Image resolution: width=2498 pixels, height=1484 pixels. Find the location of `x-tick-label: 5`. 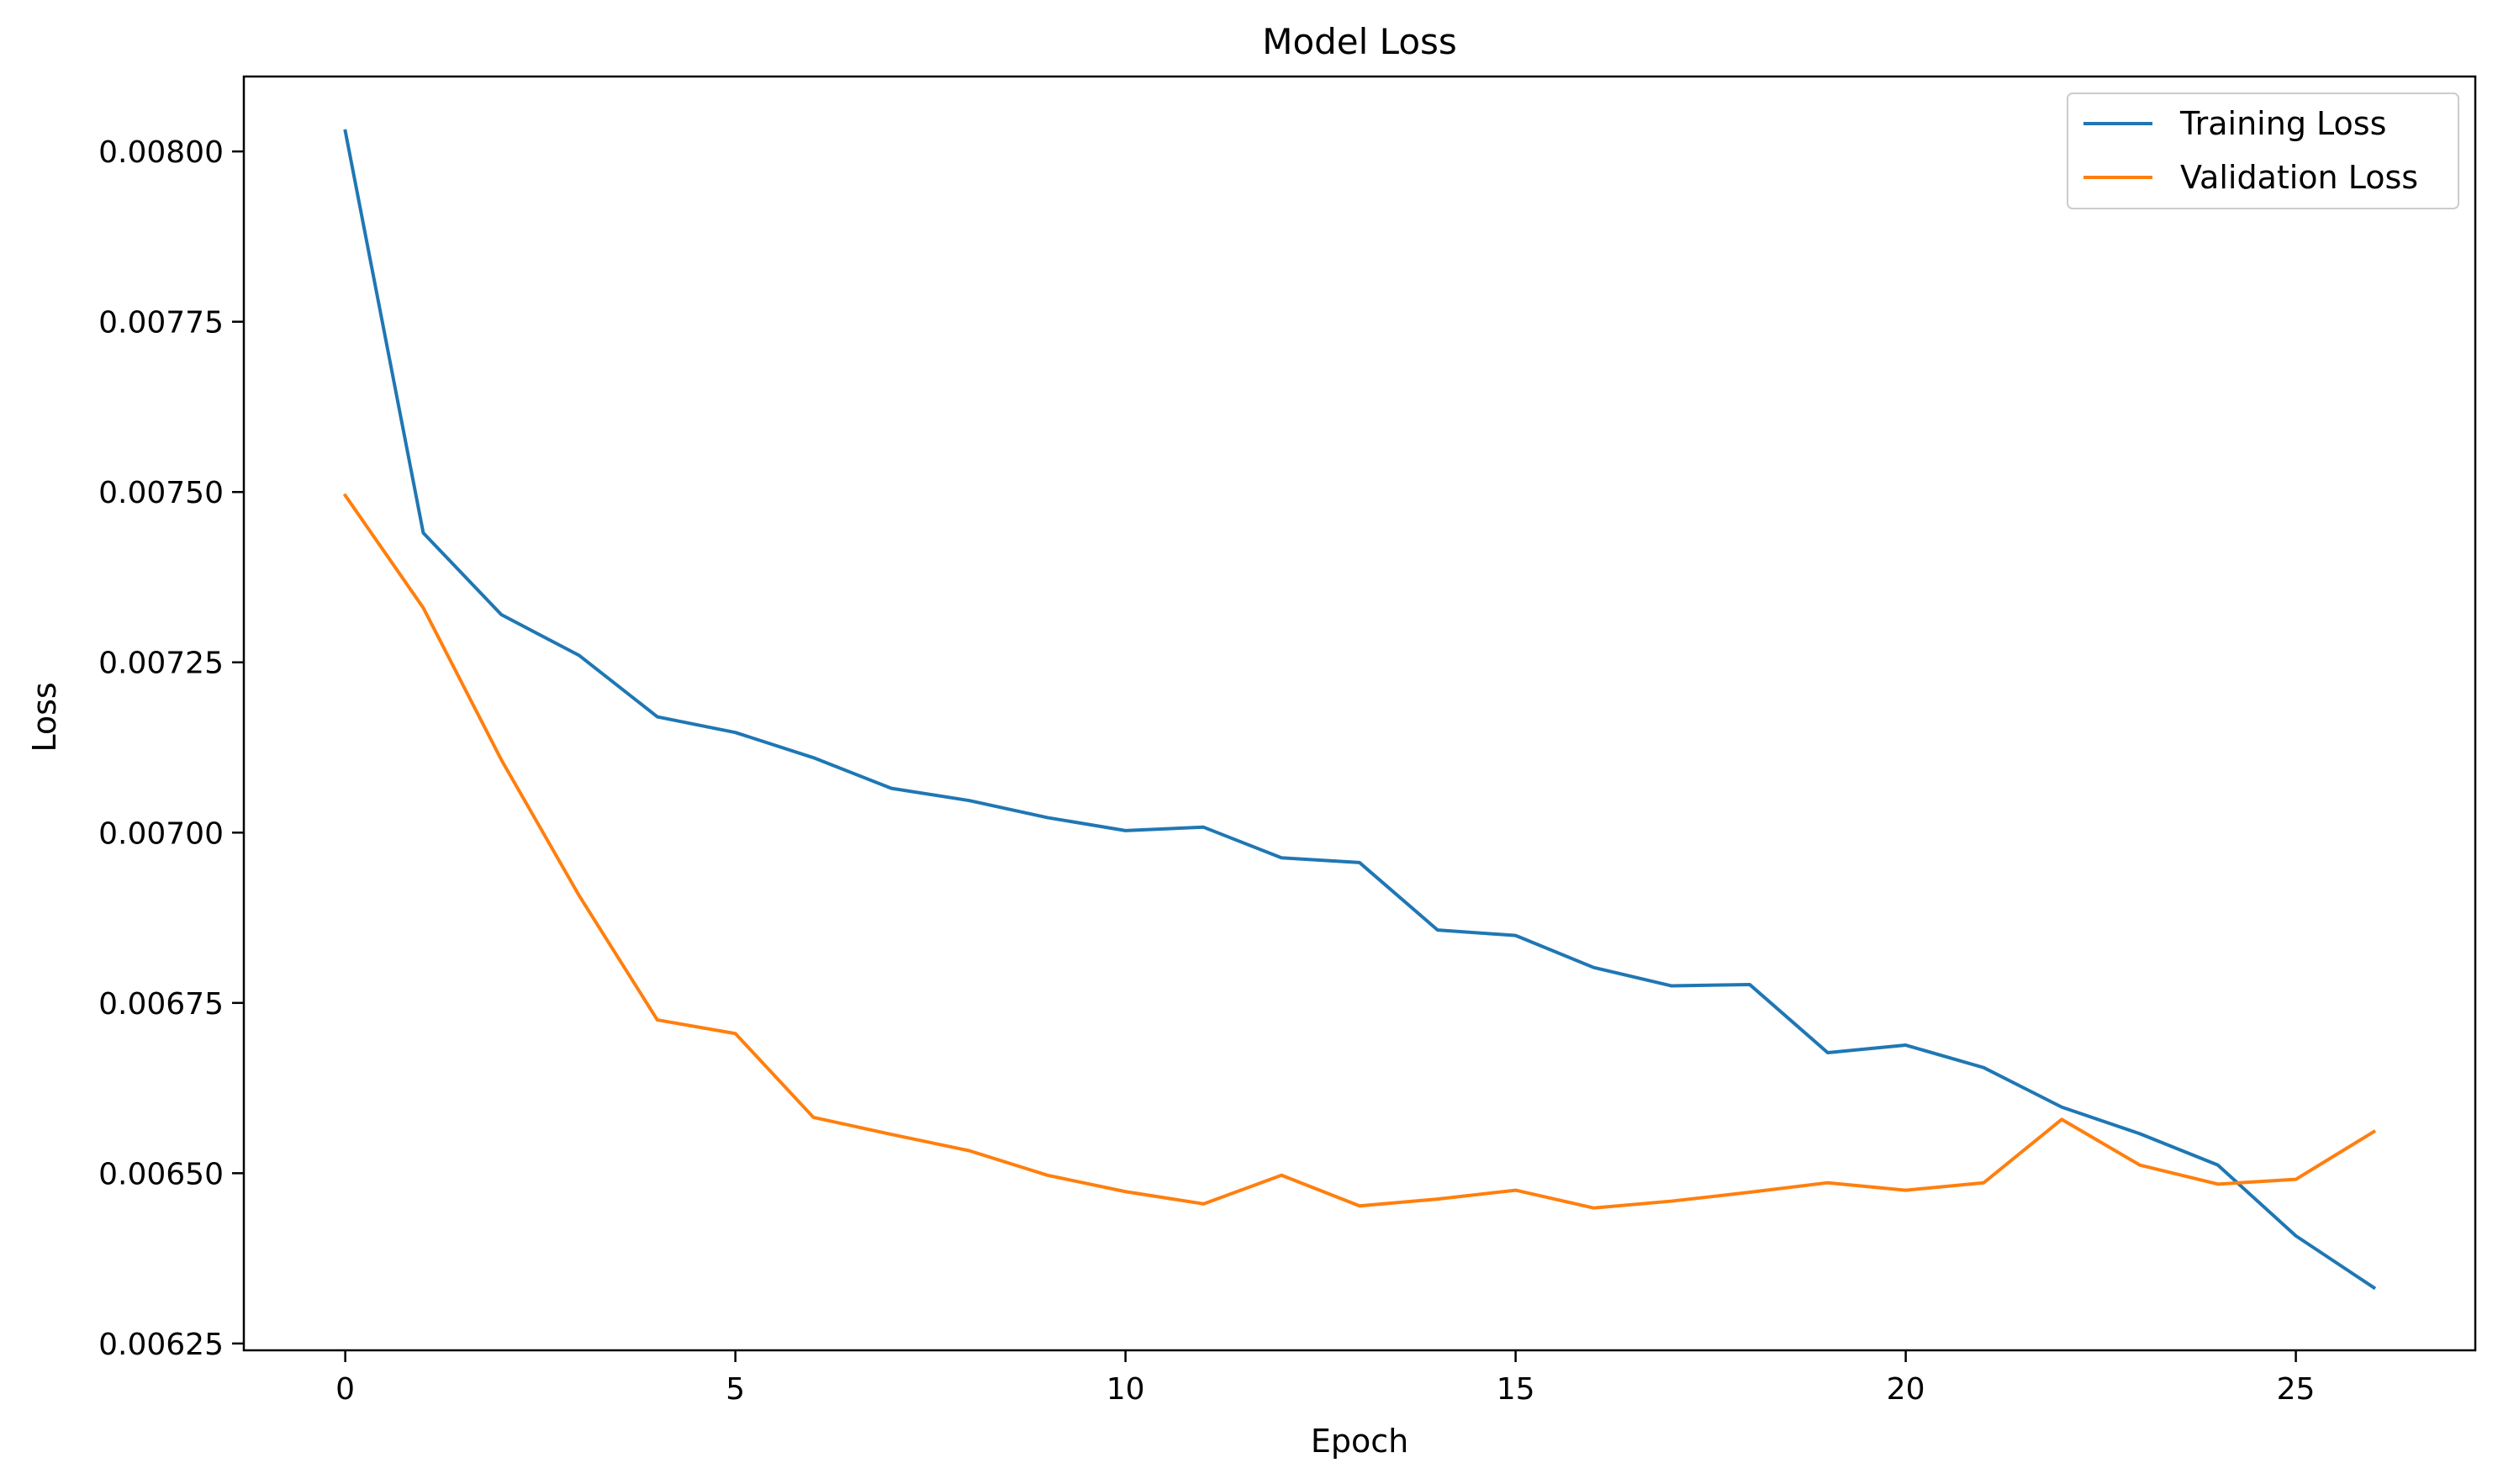

x-tick-label: 5 is located at coordinates (735, 1389).